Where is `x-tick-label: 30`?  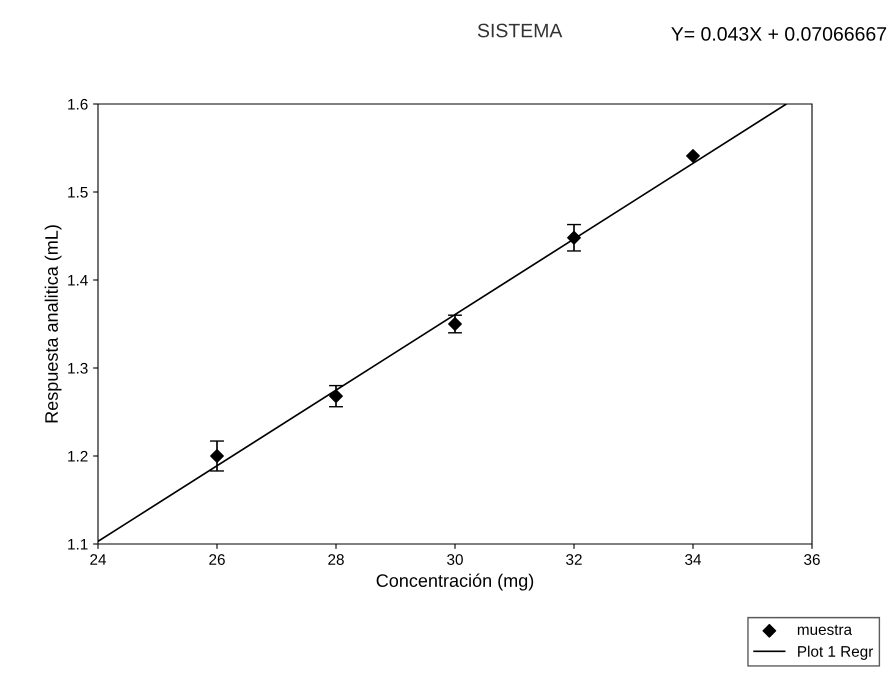 x-tick-label: 30 is located at coordinates (455, 559).